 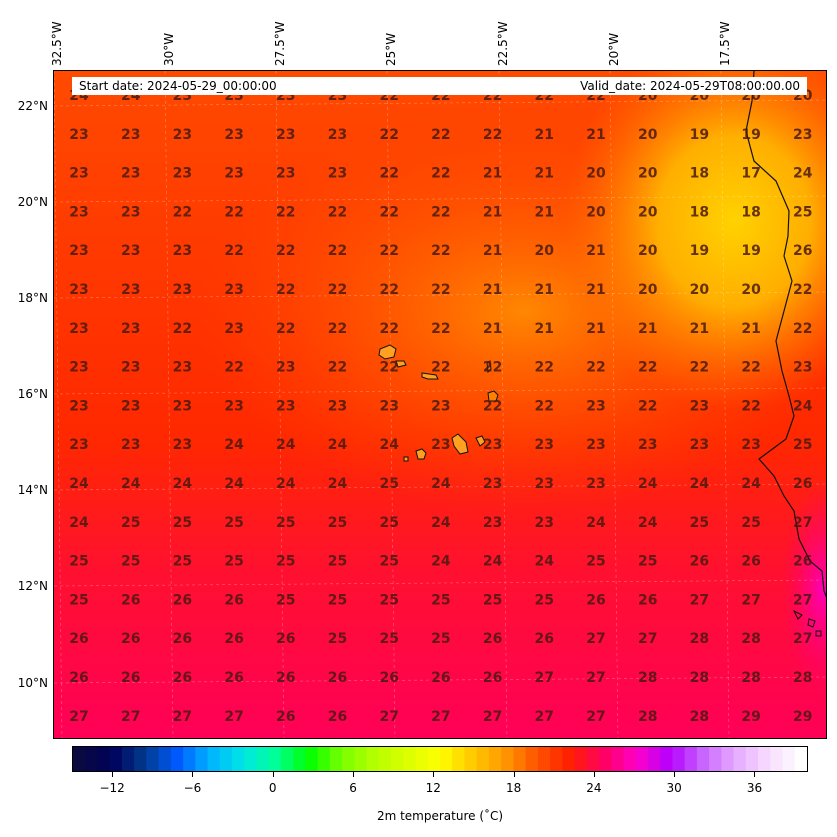 What do you see at coordinates (699, 174) in the screenshot?
I see `temperature-value: 18` at bounding box center [699, 174].